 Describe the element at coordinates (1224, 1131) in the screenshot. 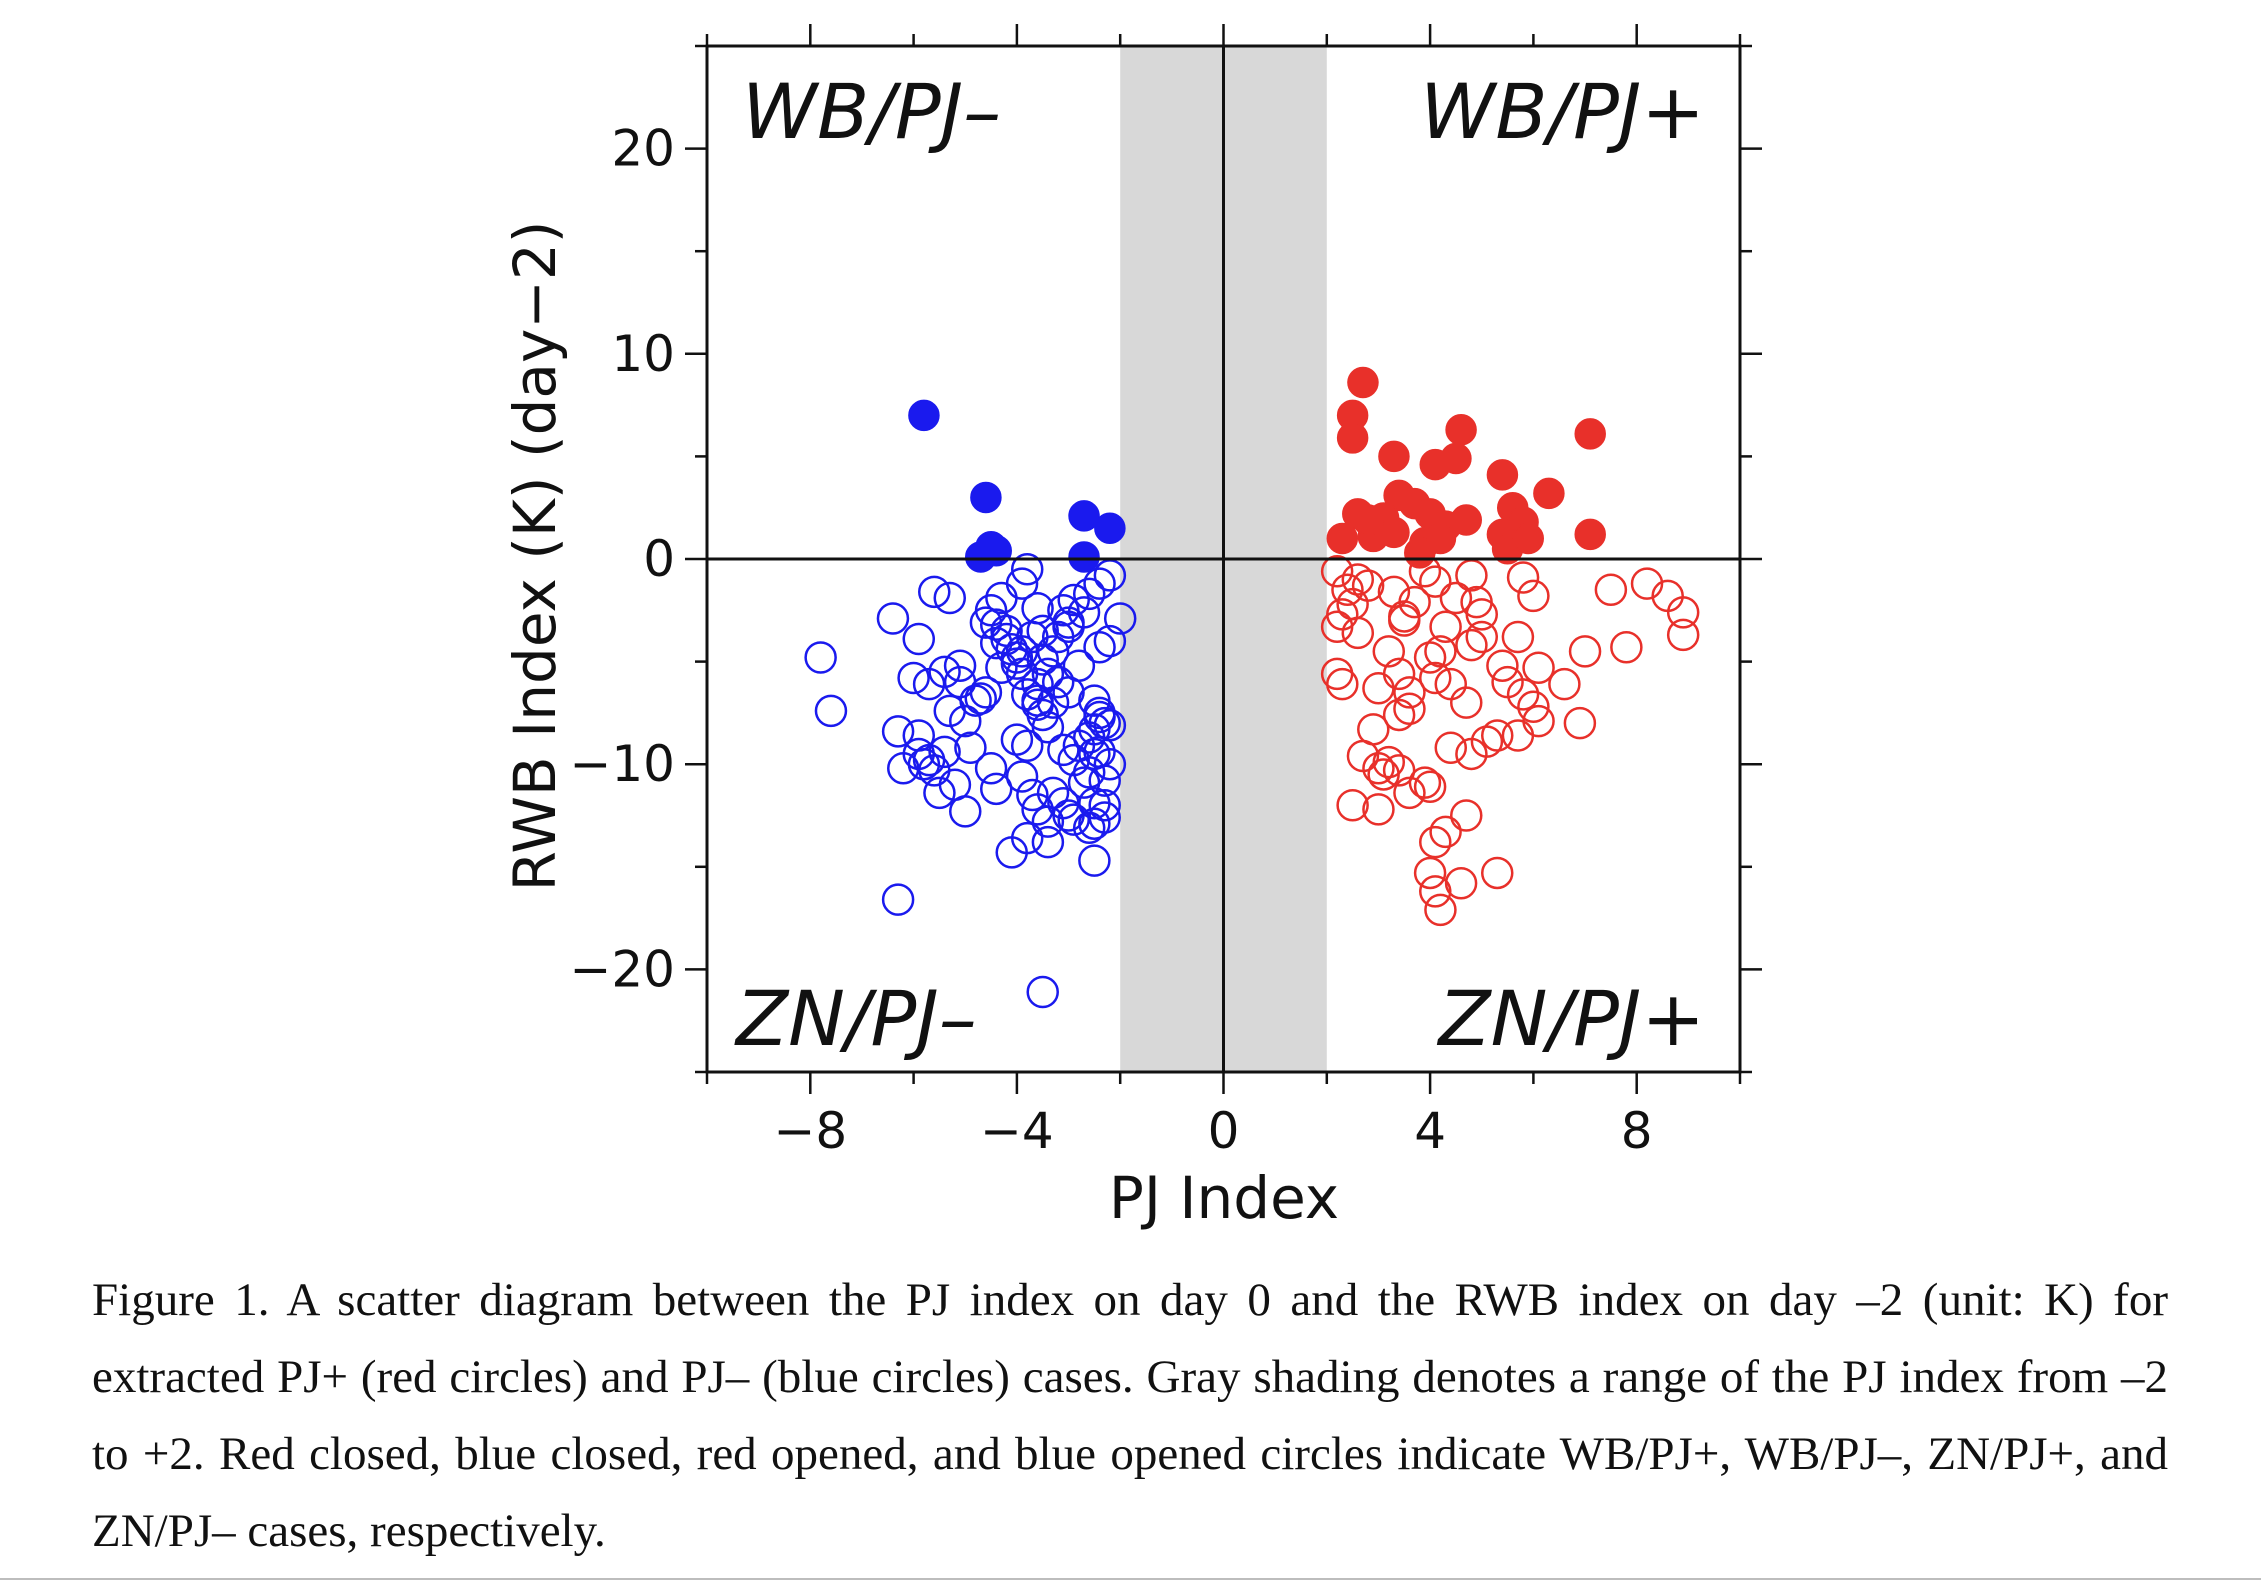

I see `x-tick-label: 0` at that location.